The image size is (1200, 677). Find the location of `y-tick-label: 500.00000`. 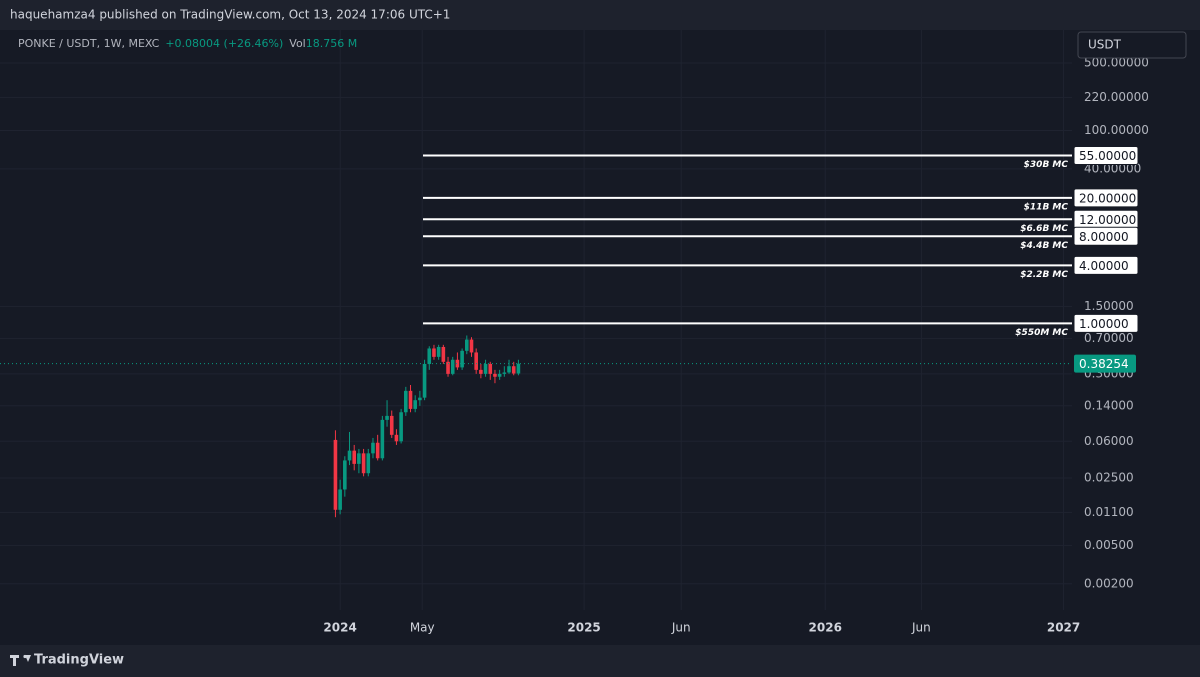

y-tick-label: 500.00000 is located at coordinates (1116, 63).